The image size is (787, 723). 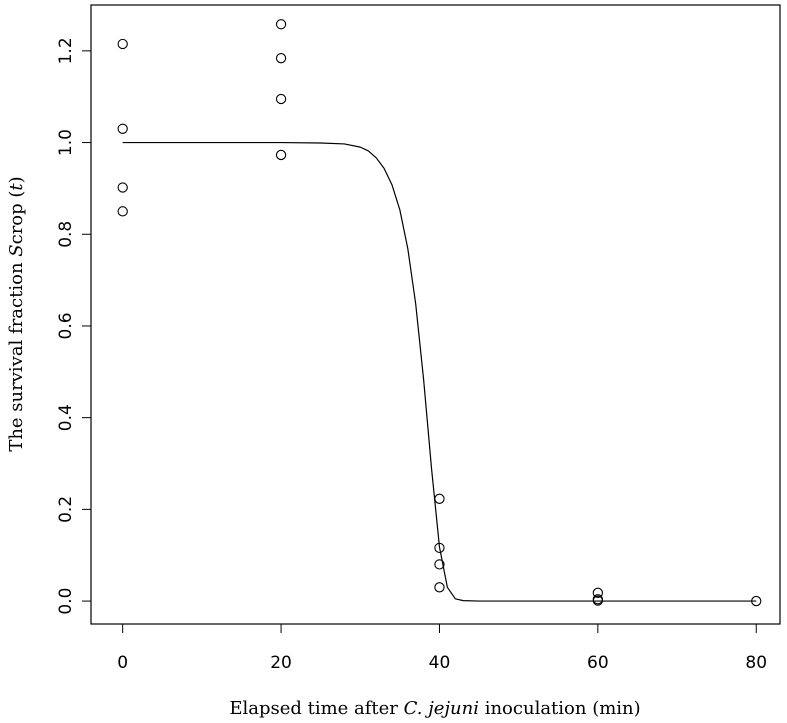 I want to click on y-tick-label: 1.2, so click(x=66, y=50).